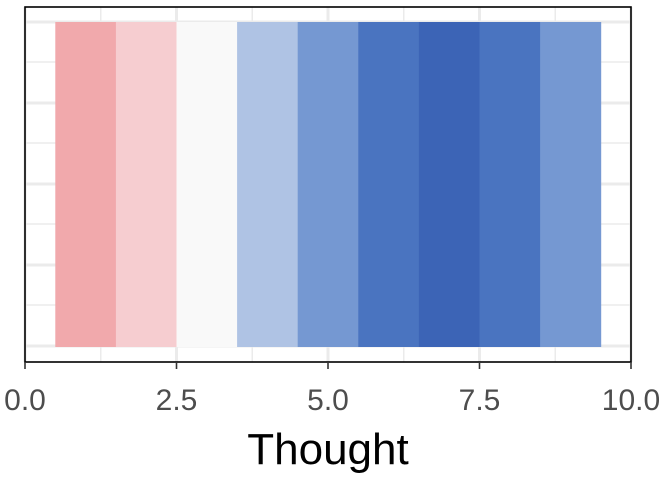 The image size is (672, 480). I want to click on x-axis-tick-labels: 0.0 2.5 5.0 7.5 10.0, so click(332, 400).